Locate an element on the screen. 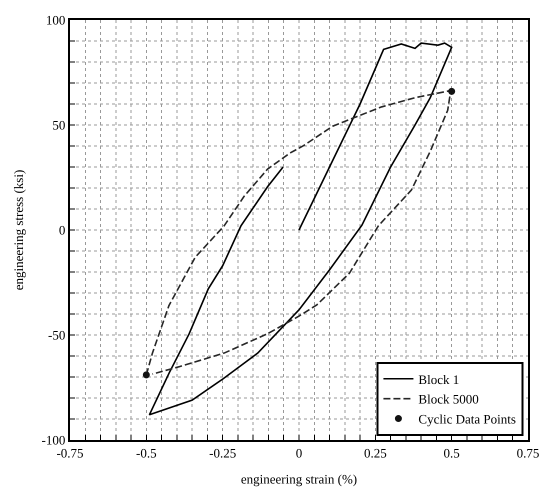 The image size is (558, 497). y-axis-title: engineering stress (ksi) is located at coordinates (18, 230).